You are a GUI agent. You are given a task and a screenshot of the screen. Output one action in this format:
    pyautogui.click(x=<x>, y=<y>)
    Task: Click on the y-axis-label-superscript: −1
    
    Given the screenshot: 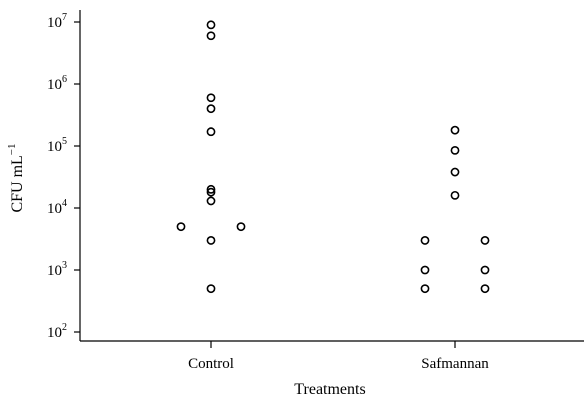 What is the action you would take?
    pyautogui.click(x=12, y=149)
    